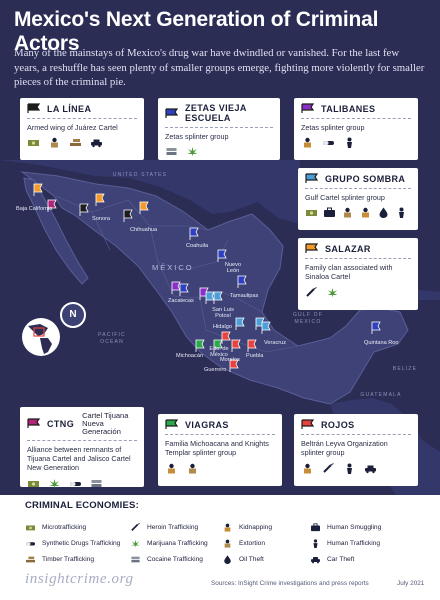  What do you see at coordinates (252, 543) in the screenshot?
I see `legend-label: Extortion` at bounding box center [252, 543].